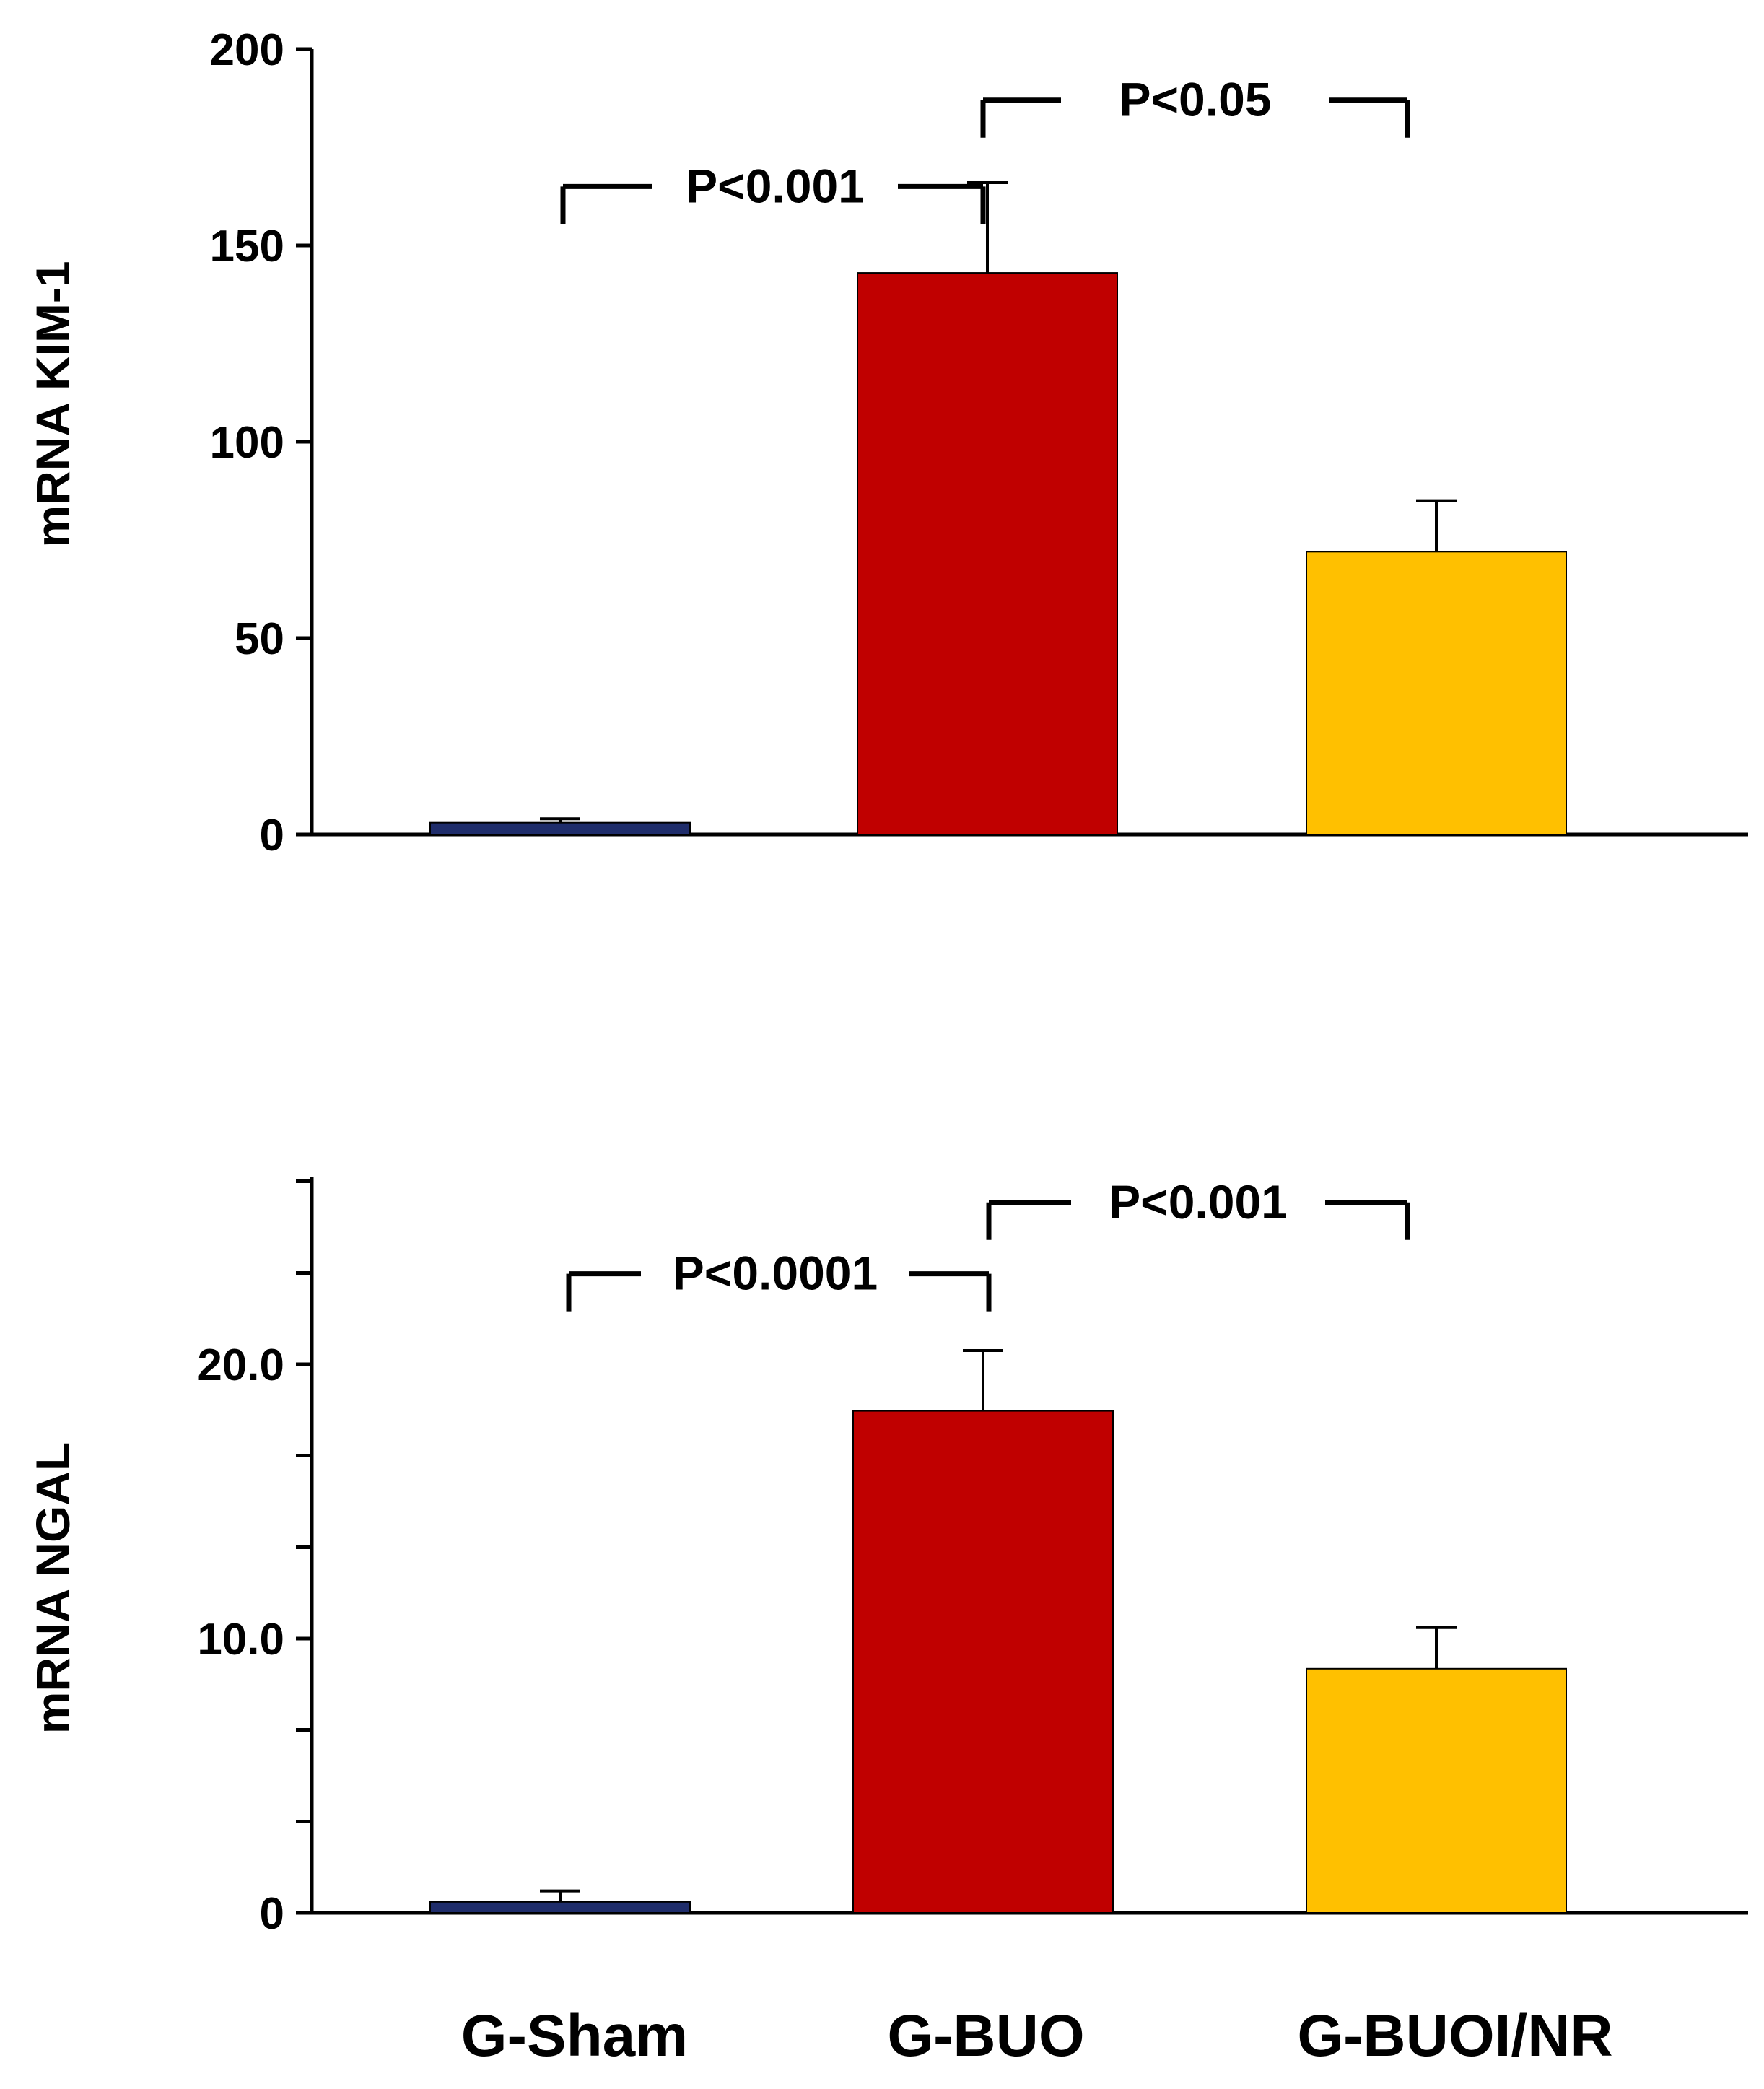 This screenshot has width=1764, height=2089. What do you see at coordinates (1454, 2036) in the screenshot?
I see `x-category-label: G-BUOI/NR` at bounding box center [1454, 2036].